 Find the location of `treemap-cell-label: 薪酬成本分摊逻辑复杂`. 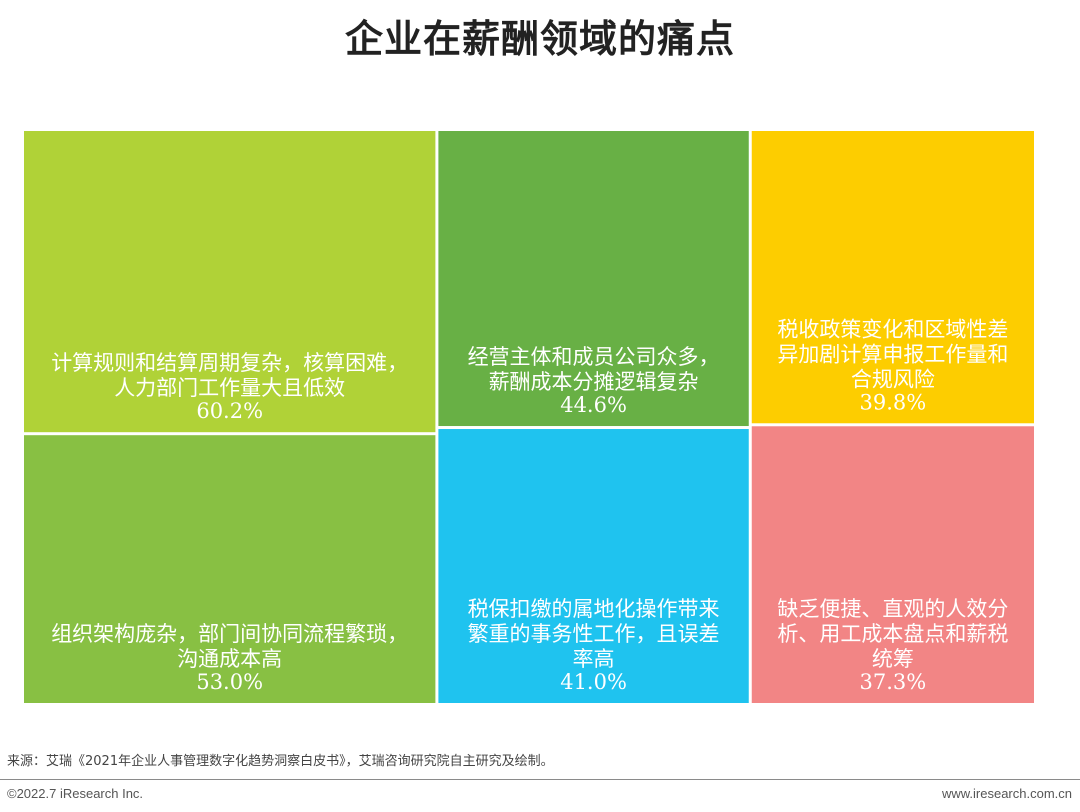

treemap-cell-label: 薪酬成本分摊逻辑复杂 is located at coordinates (594, 382).